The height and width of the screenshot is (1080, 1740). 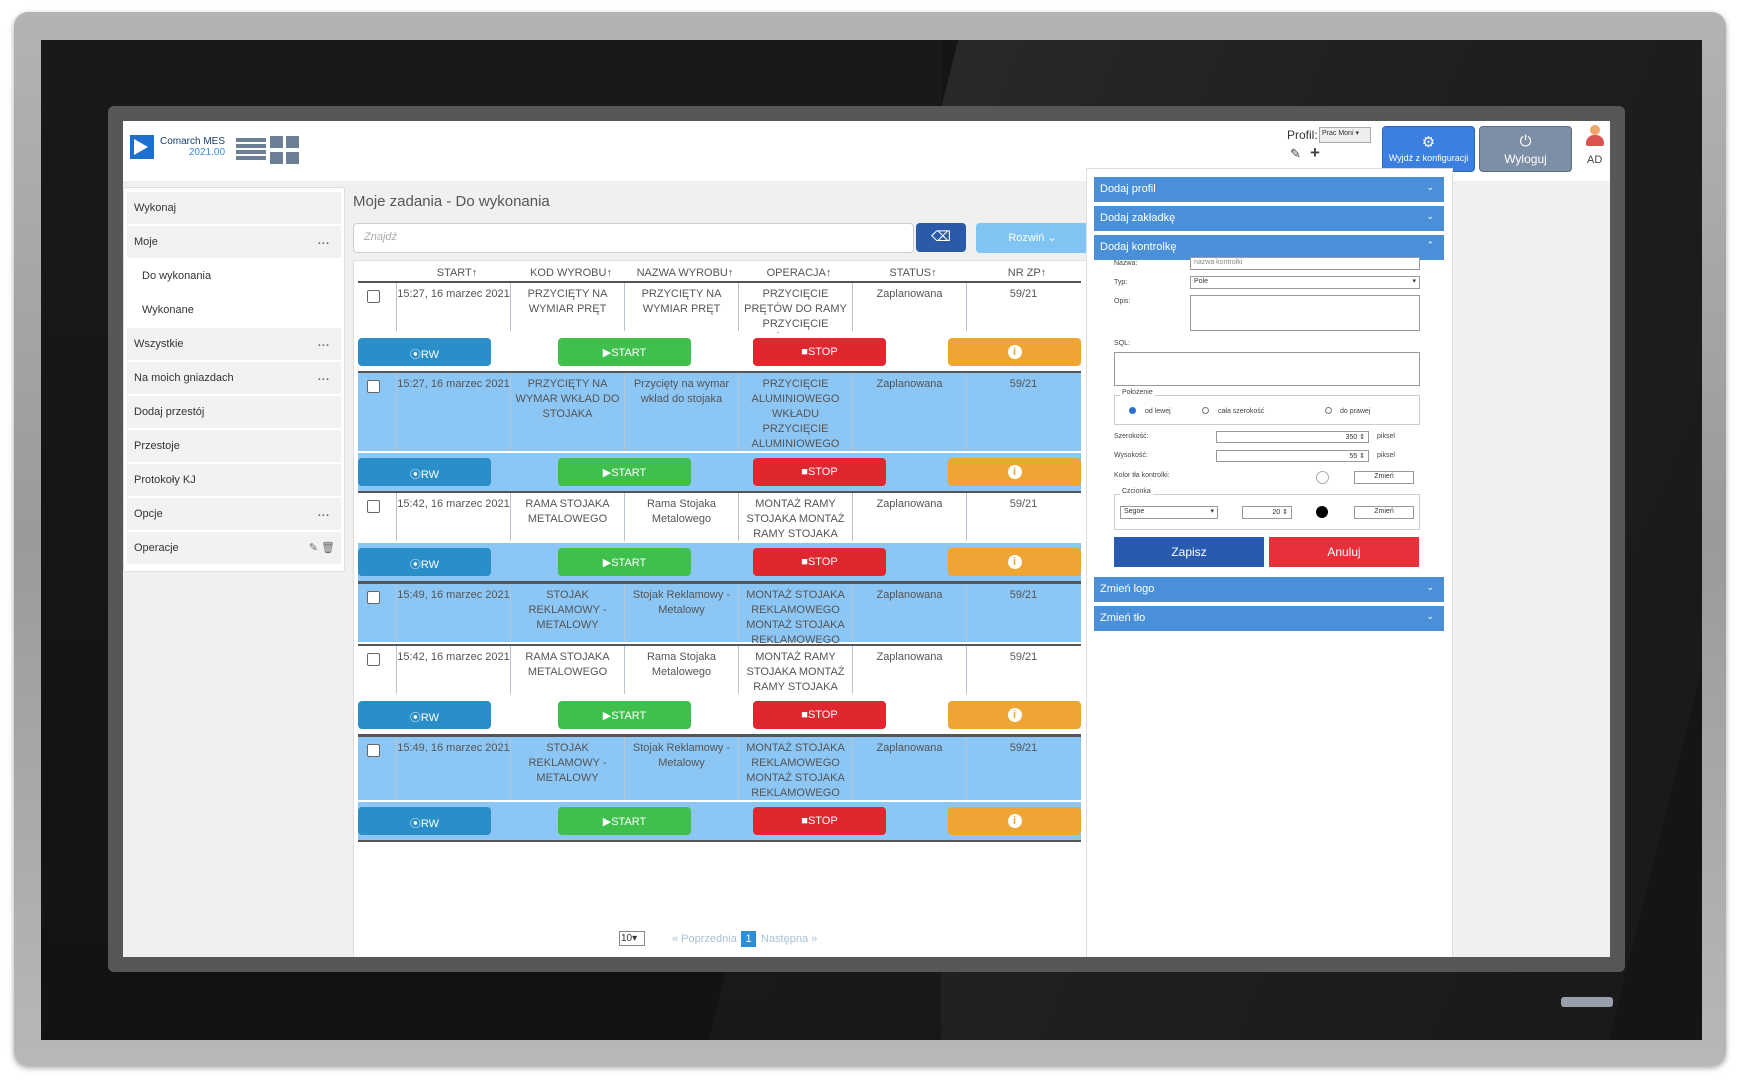 What do you see at coordinates (1595, 136) in the screenshot?
I see `avatar-icon` at bounding box center [1595, 136].